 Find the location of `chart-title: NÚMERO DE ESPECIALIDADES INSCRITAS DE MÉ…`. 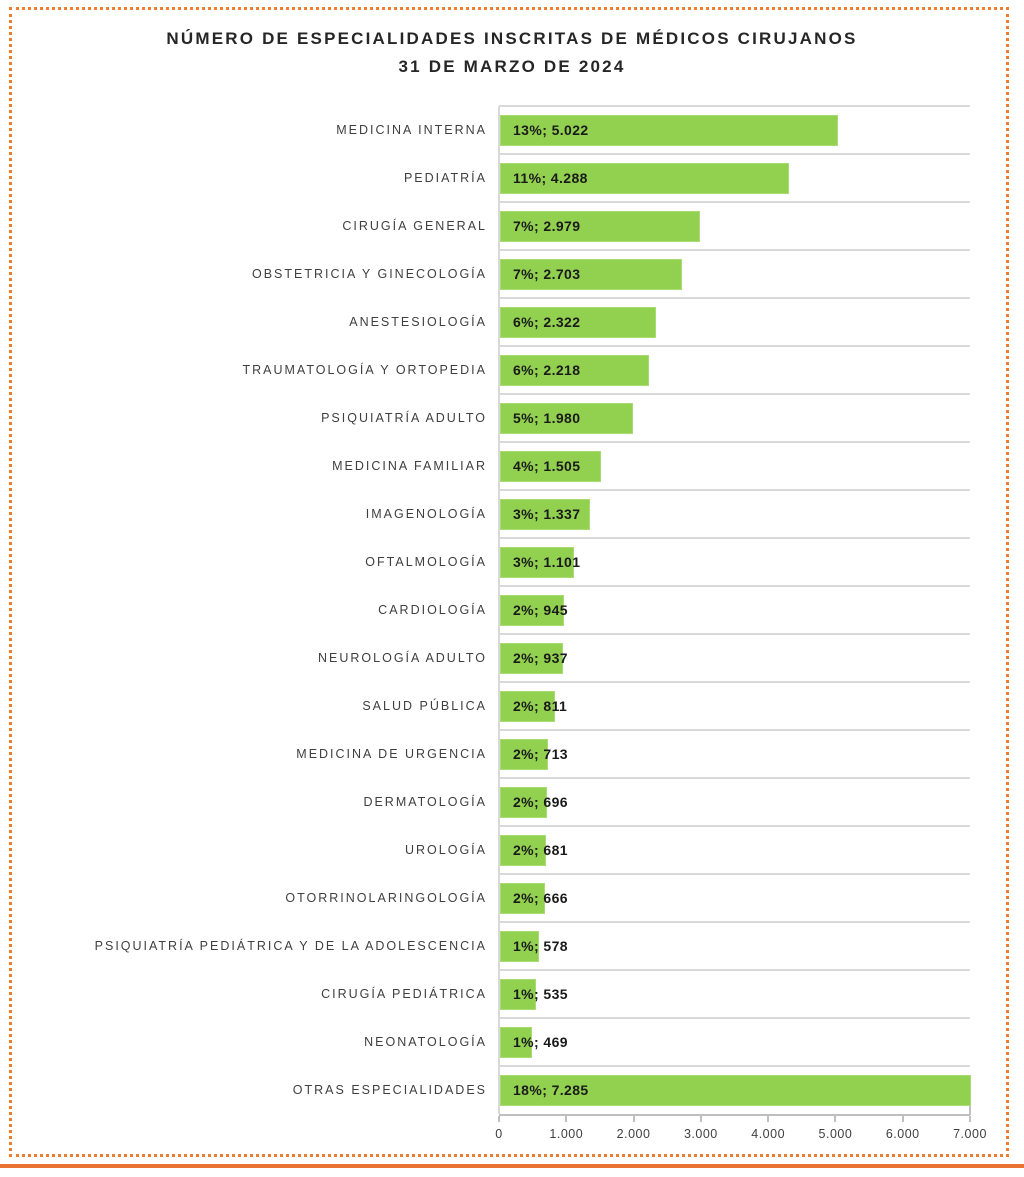

chart-title: NÚMERO DE ESPECIALIDADES INSCRITAS DE MÉ… is located at coordinates (512, 53).